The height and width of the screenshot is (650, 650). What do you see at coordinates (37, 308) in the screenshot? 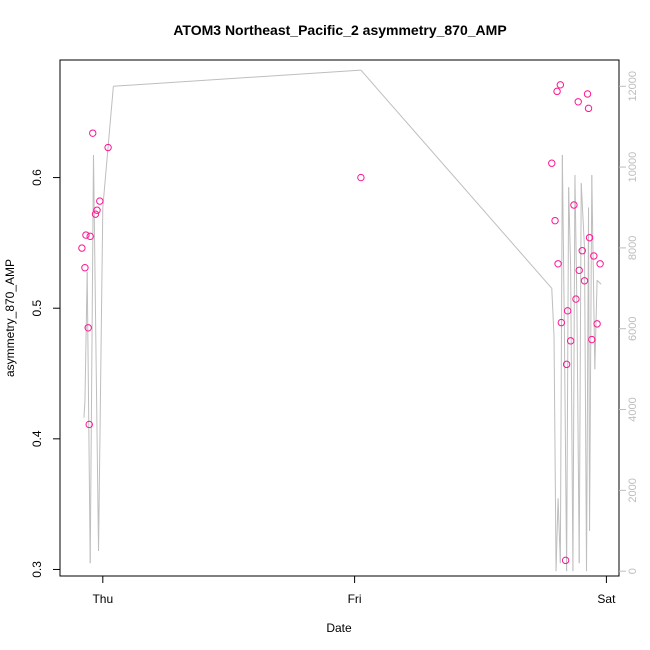
I see `y-tick-label: 0.5` at bounding box center [37, 308].